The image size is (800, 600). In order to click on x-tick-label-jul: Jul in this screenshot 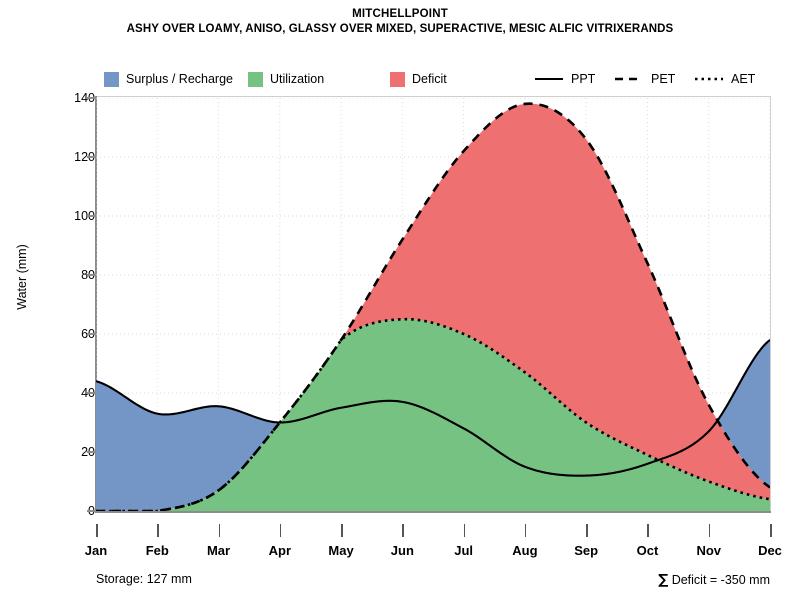, I will do `click(464, 550)`.